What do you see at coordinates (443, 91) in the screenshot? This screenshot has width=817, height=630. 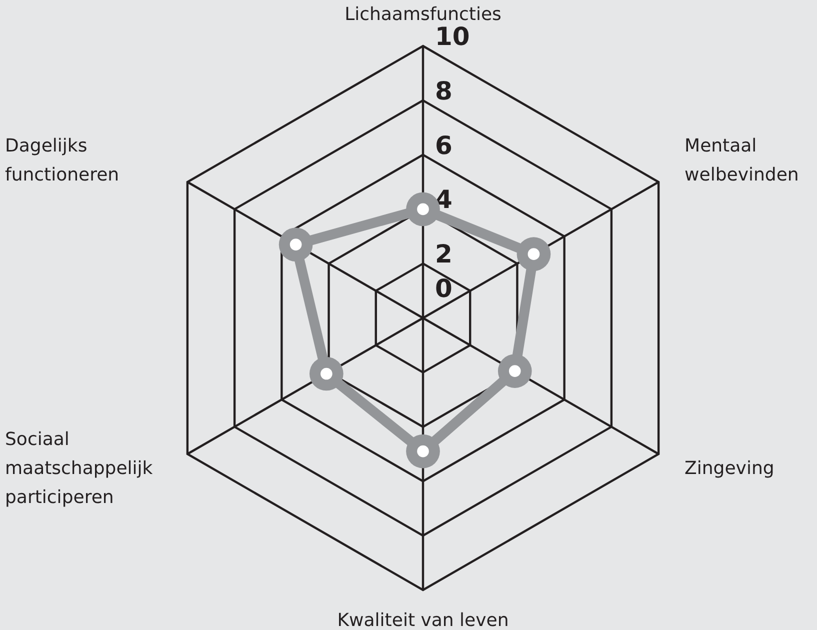 I see `y-tick-label: 8` at bounding box center [443, 91].